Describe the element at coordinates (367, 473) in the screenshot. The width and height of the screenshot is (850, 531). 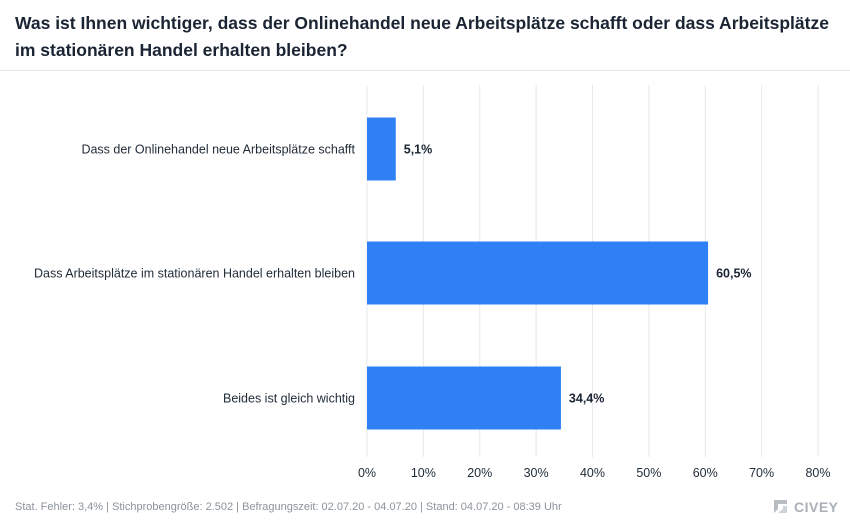
I see `x-tick-label: 0%` at that location.